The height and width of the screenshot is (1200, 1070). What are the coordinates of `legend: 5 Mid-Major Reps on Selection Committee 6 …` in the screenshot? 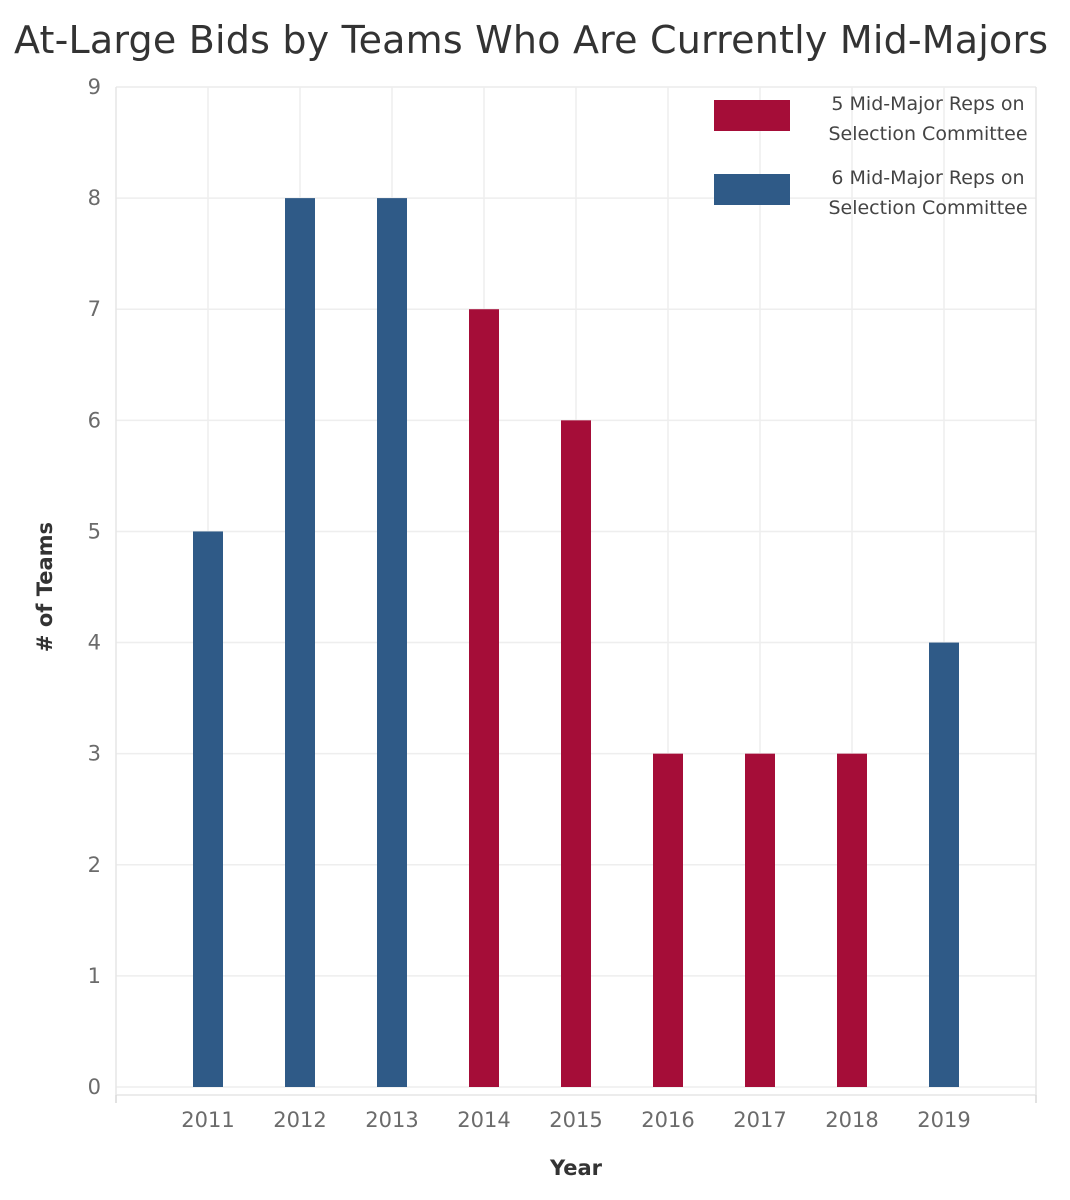 It's located at (871, 156).